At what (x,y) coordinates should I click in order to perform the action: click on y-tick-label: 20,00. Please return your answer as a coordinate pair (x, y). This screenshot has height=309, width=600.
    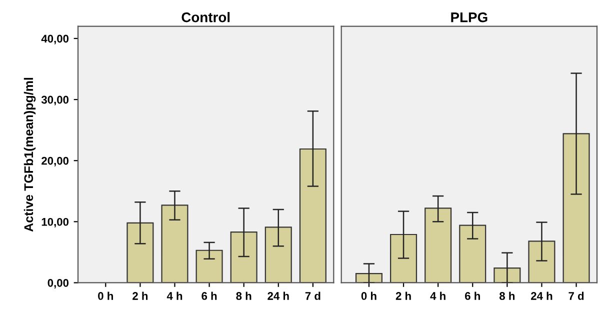
    Looking at the image, I should click on (55, 161).